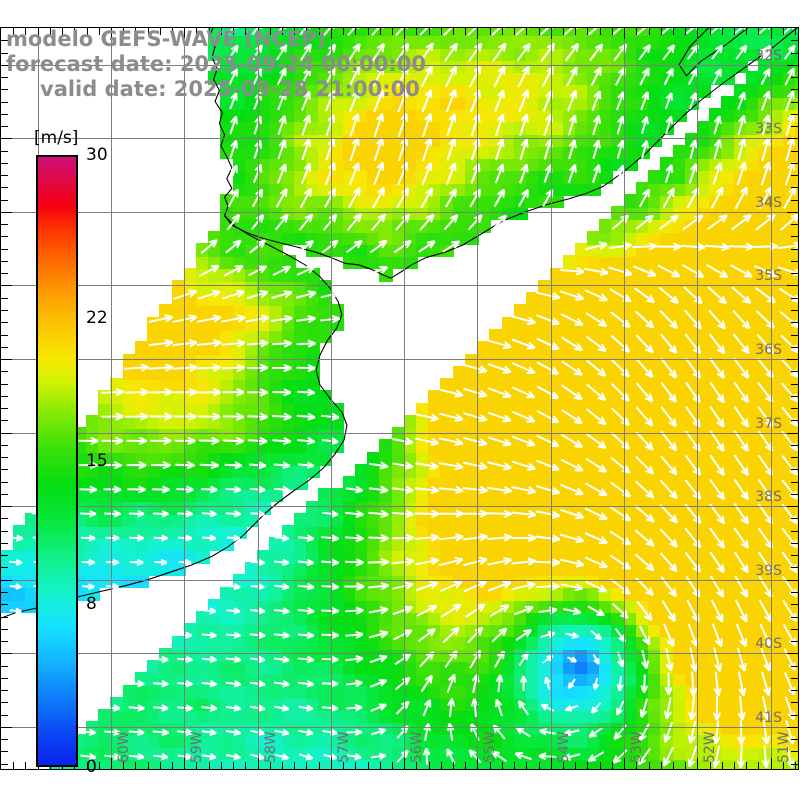  I want to click on latitude-label: 32S, so click(768, 56).